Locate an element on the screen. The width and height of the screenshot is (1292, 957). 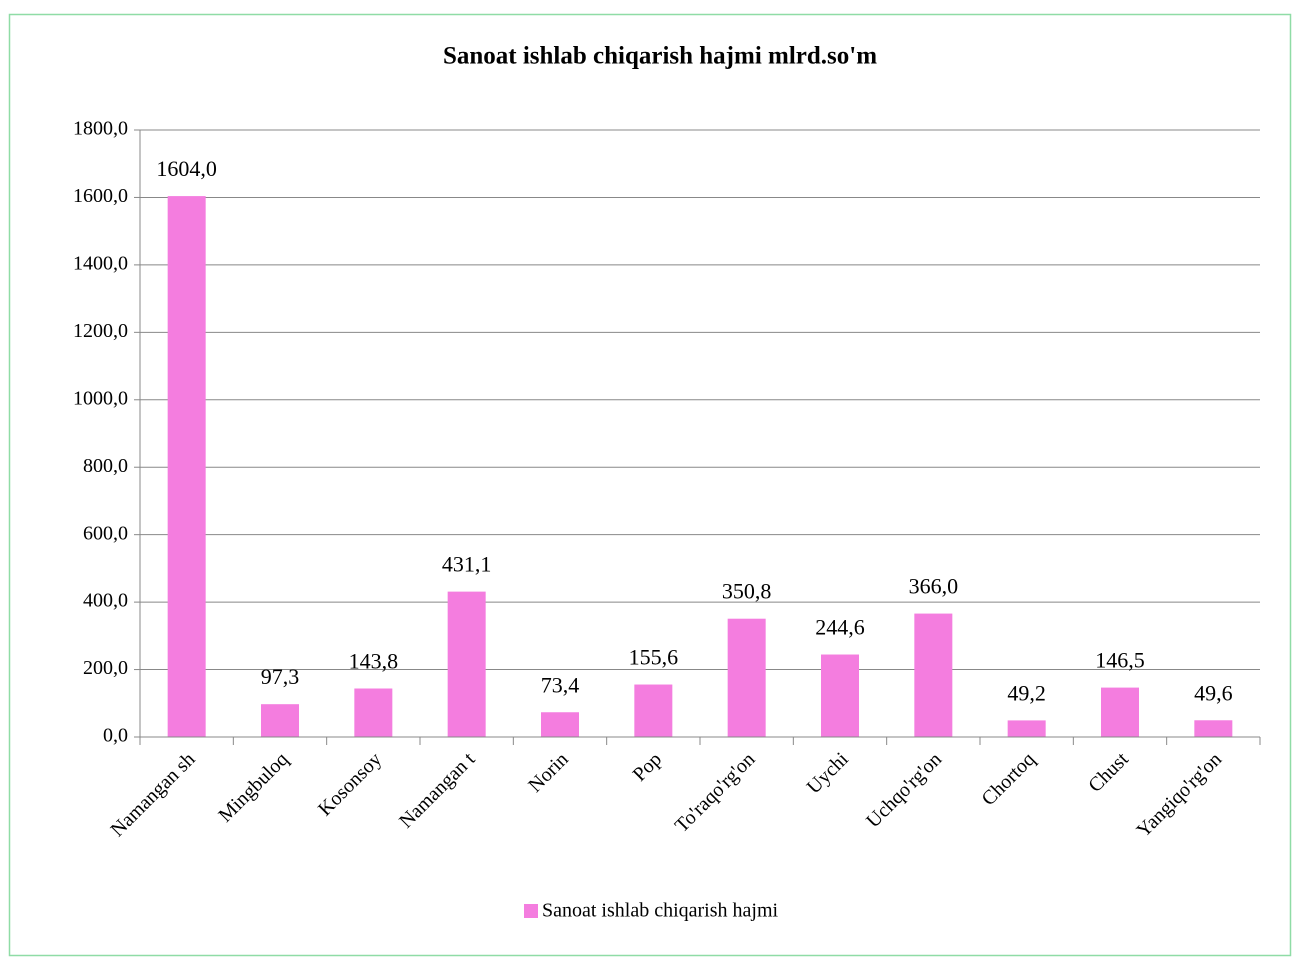
y-tick-label: 600,0 is located at coordinates (105, 533).